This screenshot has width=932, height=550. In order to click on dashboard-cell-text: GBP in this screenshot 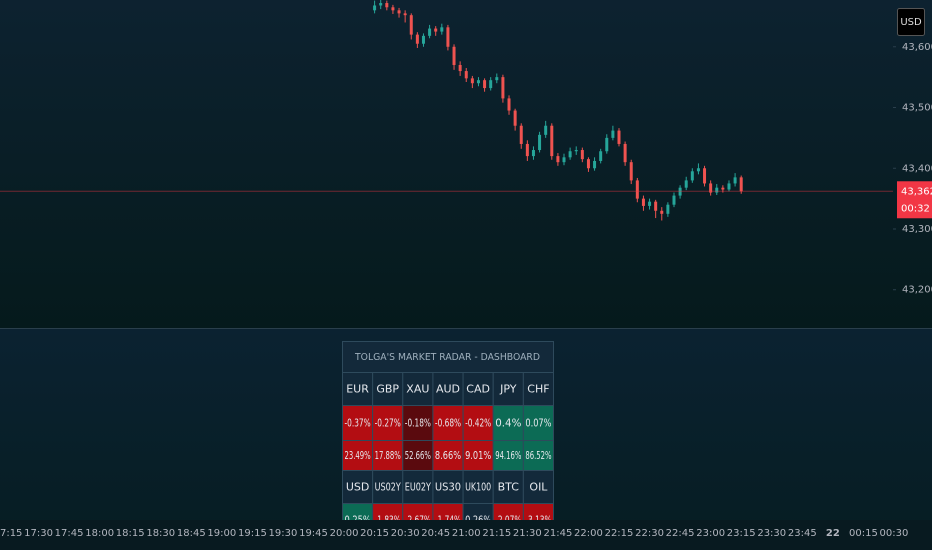, I will do `click(387, 389)`.